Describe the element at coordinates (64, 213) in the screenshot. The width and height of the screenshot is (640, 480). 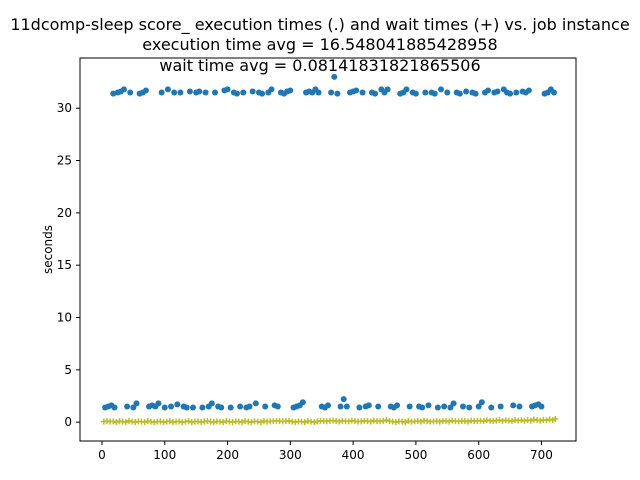
I see `y-tick-label: 20` at that location.